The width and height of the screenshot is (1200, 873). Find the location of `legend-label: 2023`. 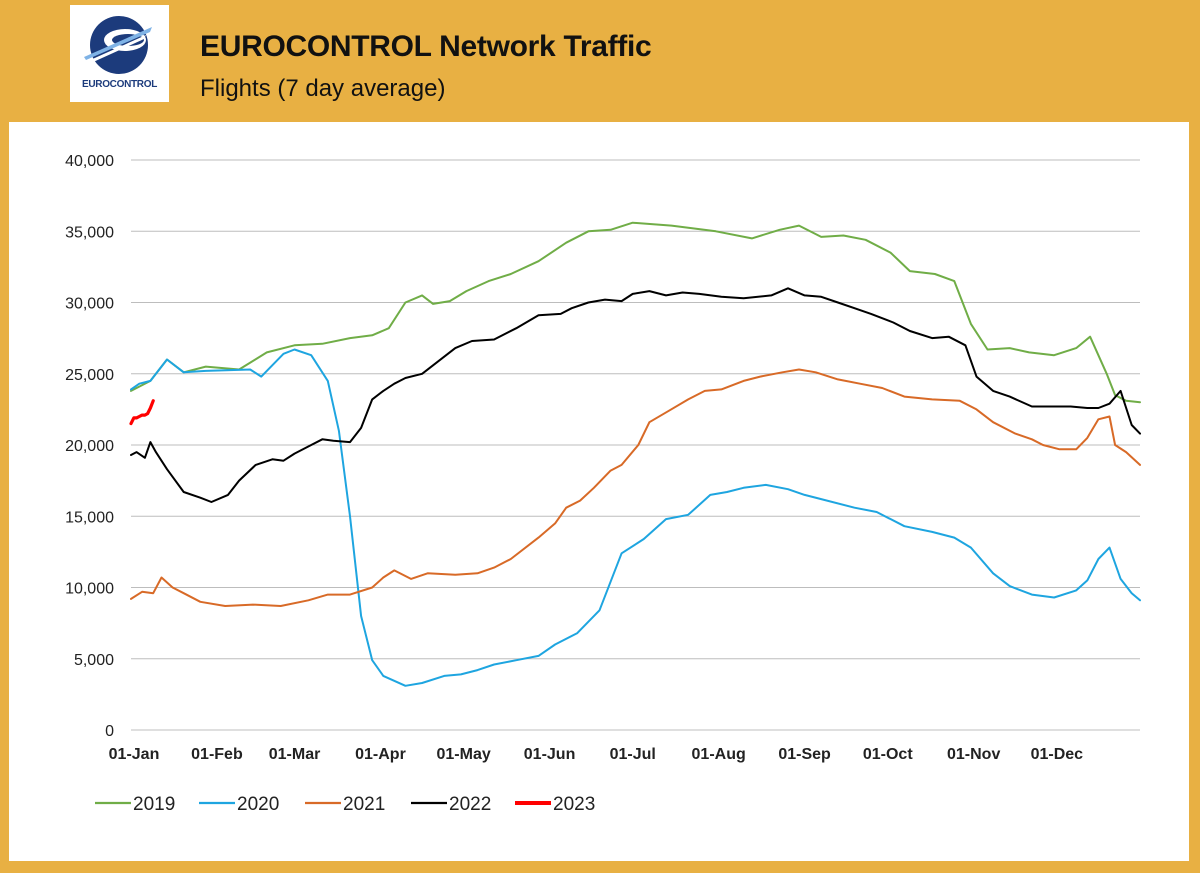

legend-label: 2023 is located at coordinates (574, 804).